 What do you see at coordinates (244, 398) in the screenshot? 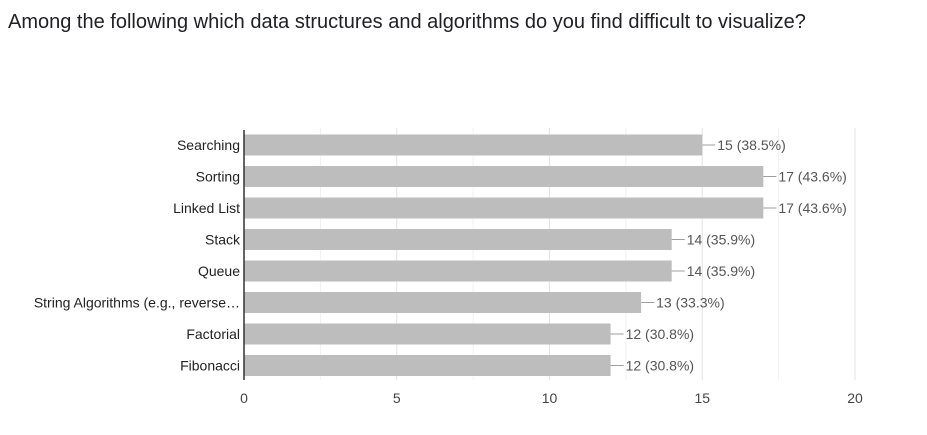
I see `x-tick-label: 0` at bounding box center [244, 398].